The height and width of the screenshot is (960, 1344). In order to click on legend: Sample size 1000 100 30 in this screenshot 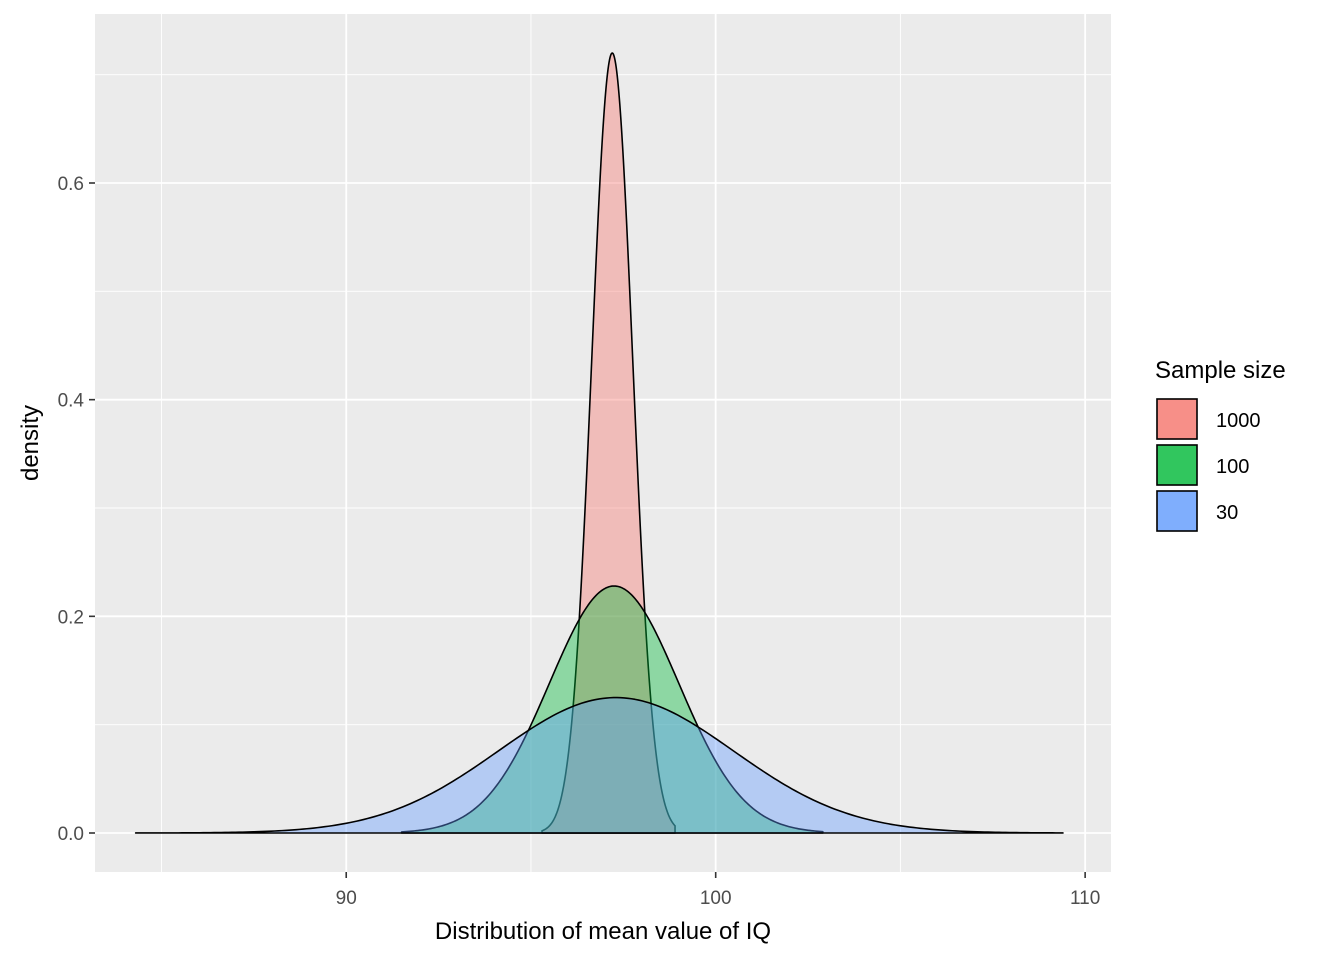, I will do `click(1220, 444)`.